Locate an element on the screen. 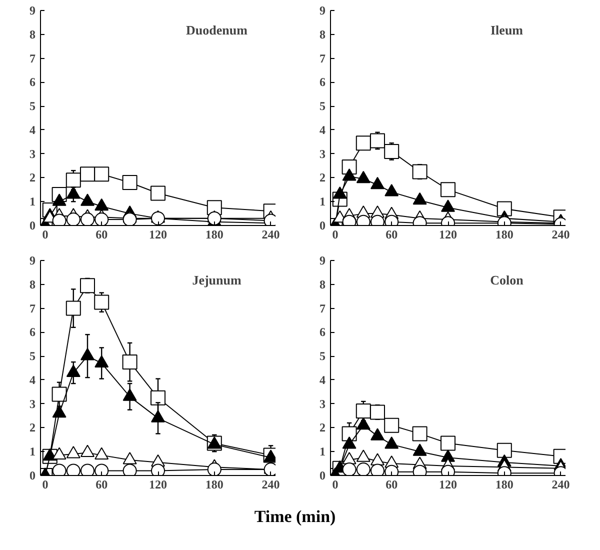 Image resolution: width=600 pixels, height=550 pixels. text: Ileum is located at coordinates (507, 30).